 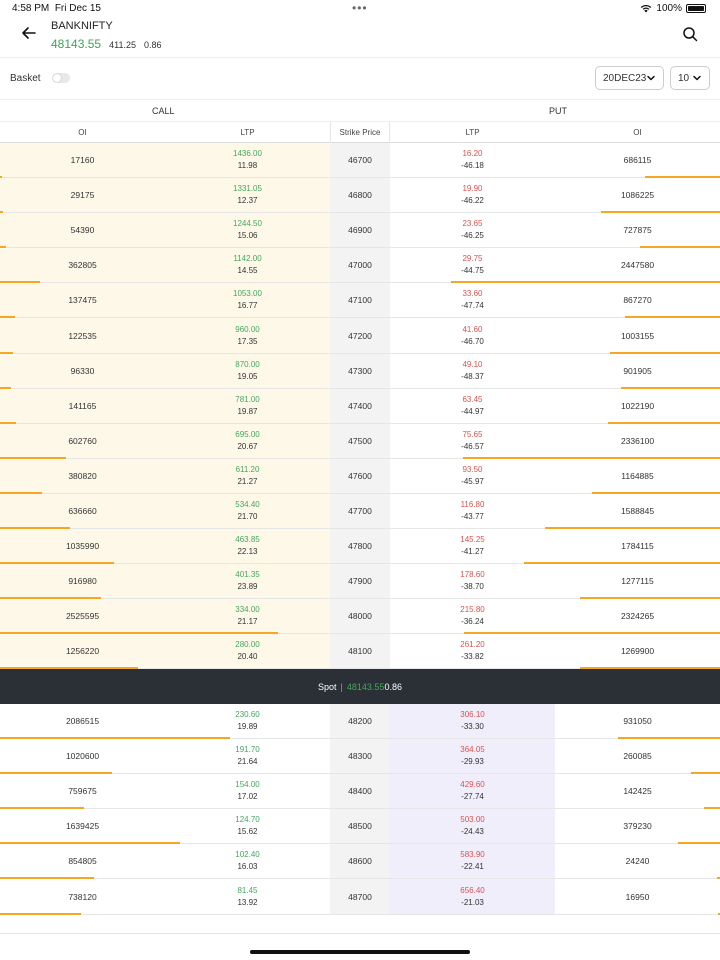 What do you see at coordinates (637, 616) in the screenshot?
I see `put-oi-cell: 2324265` at bounding box center [637, 616].